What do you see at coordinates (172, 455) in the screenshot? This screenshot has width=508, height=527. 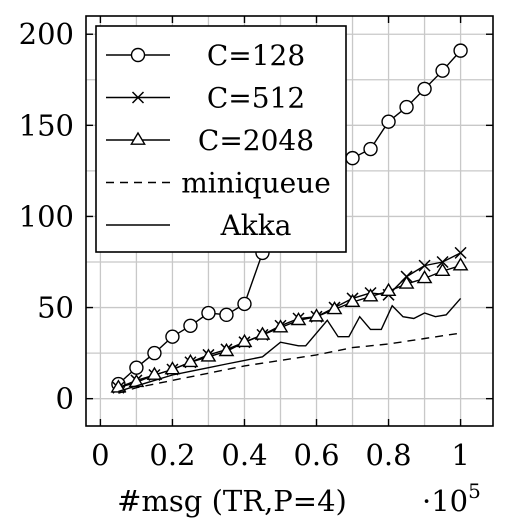 I see `x-tick-label: 0.2` at bounding box center [172, 455].